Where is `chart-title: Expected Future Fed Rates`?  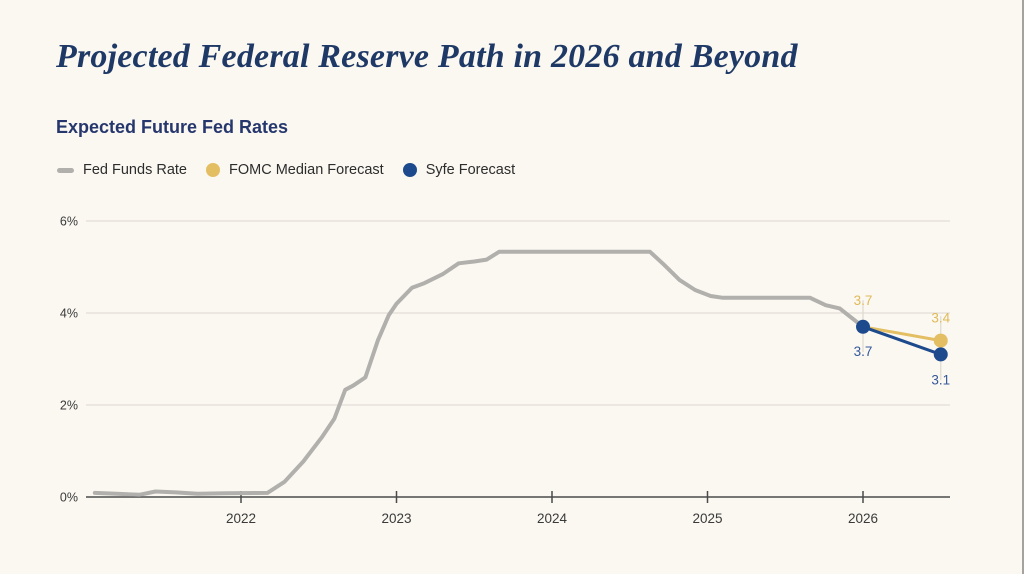 chart-title: Expected Future Fed Rates is located at coordinates (172, 127).